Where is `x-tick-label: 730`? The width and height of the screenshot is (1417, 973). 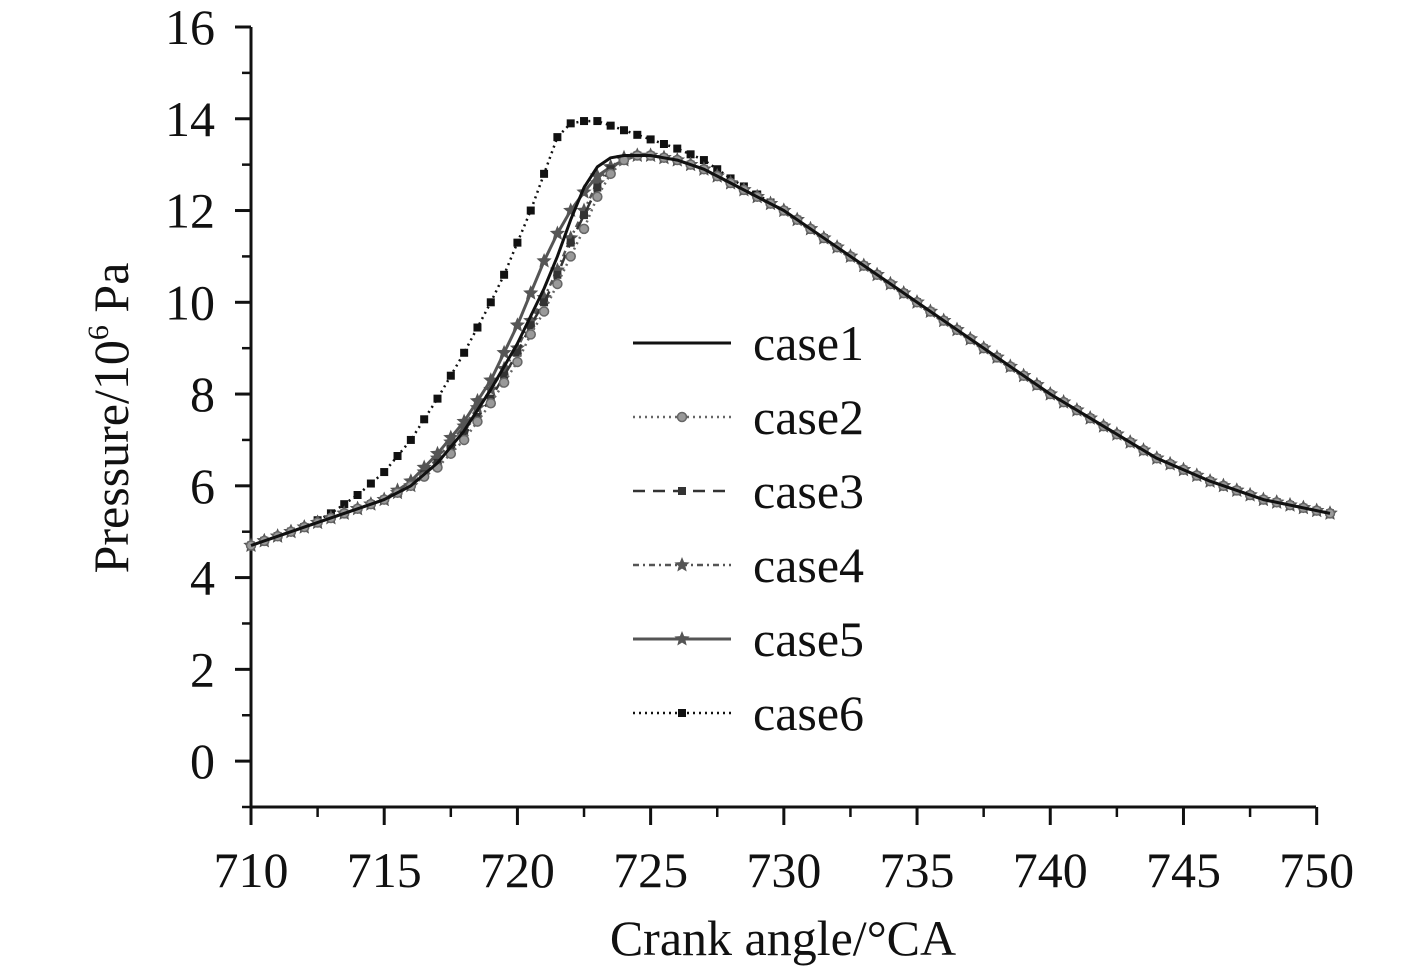 x-tick-label: 730 is located at coordinates (783, 870).